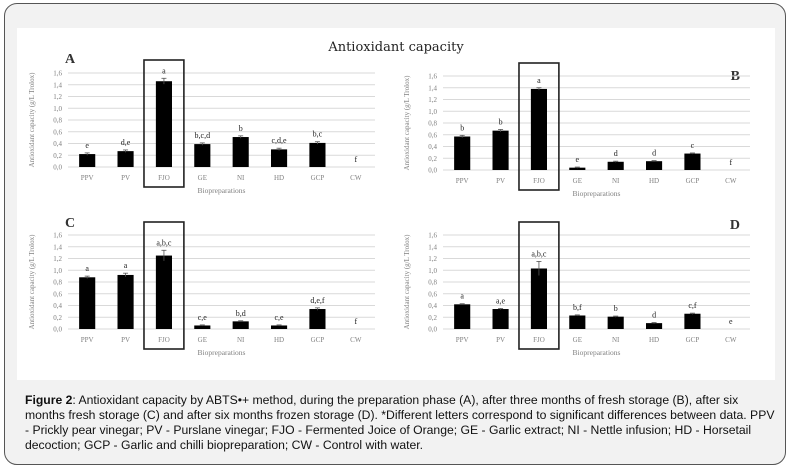  What do you see at coordinates (693, 145) in the screenshot?
I see `significance-letter: c` at bounding box center [693, 145].